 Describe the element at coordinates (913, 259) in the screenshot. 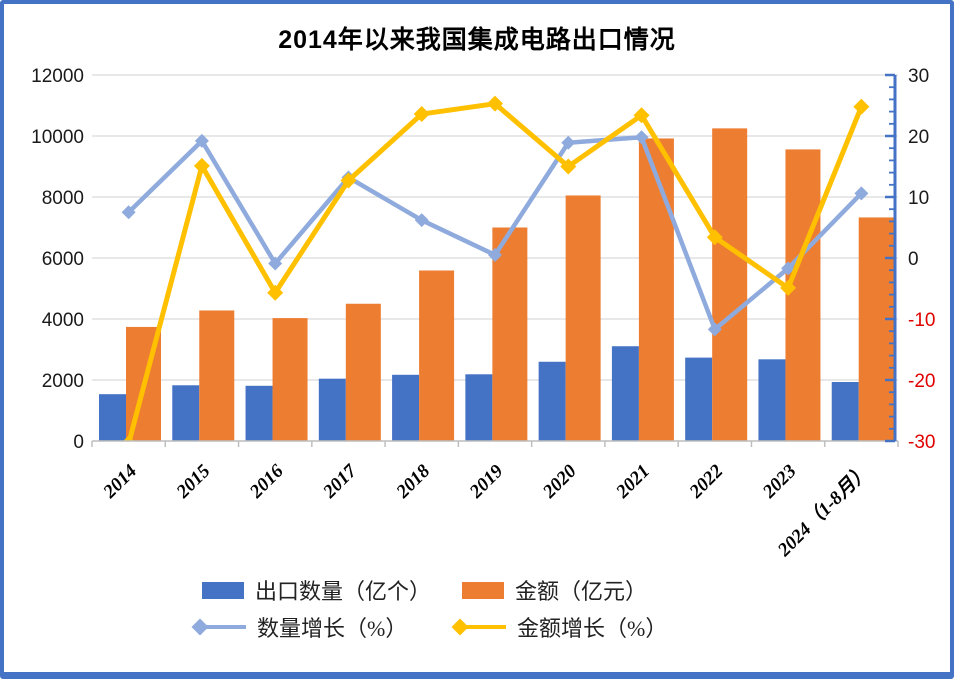

I see `right-axis-tick-label: 0` at that location.